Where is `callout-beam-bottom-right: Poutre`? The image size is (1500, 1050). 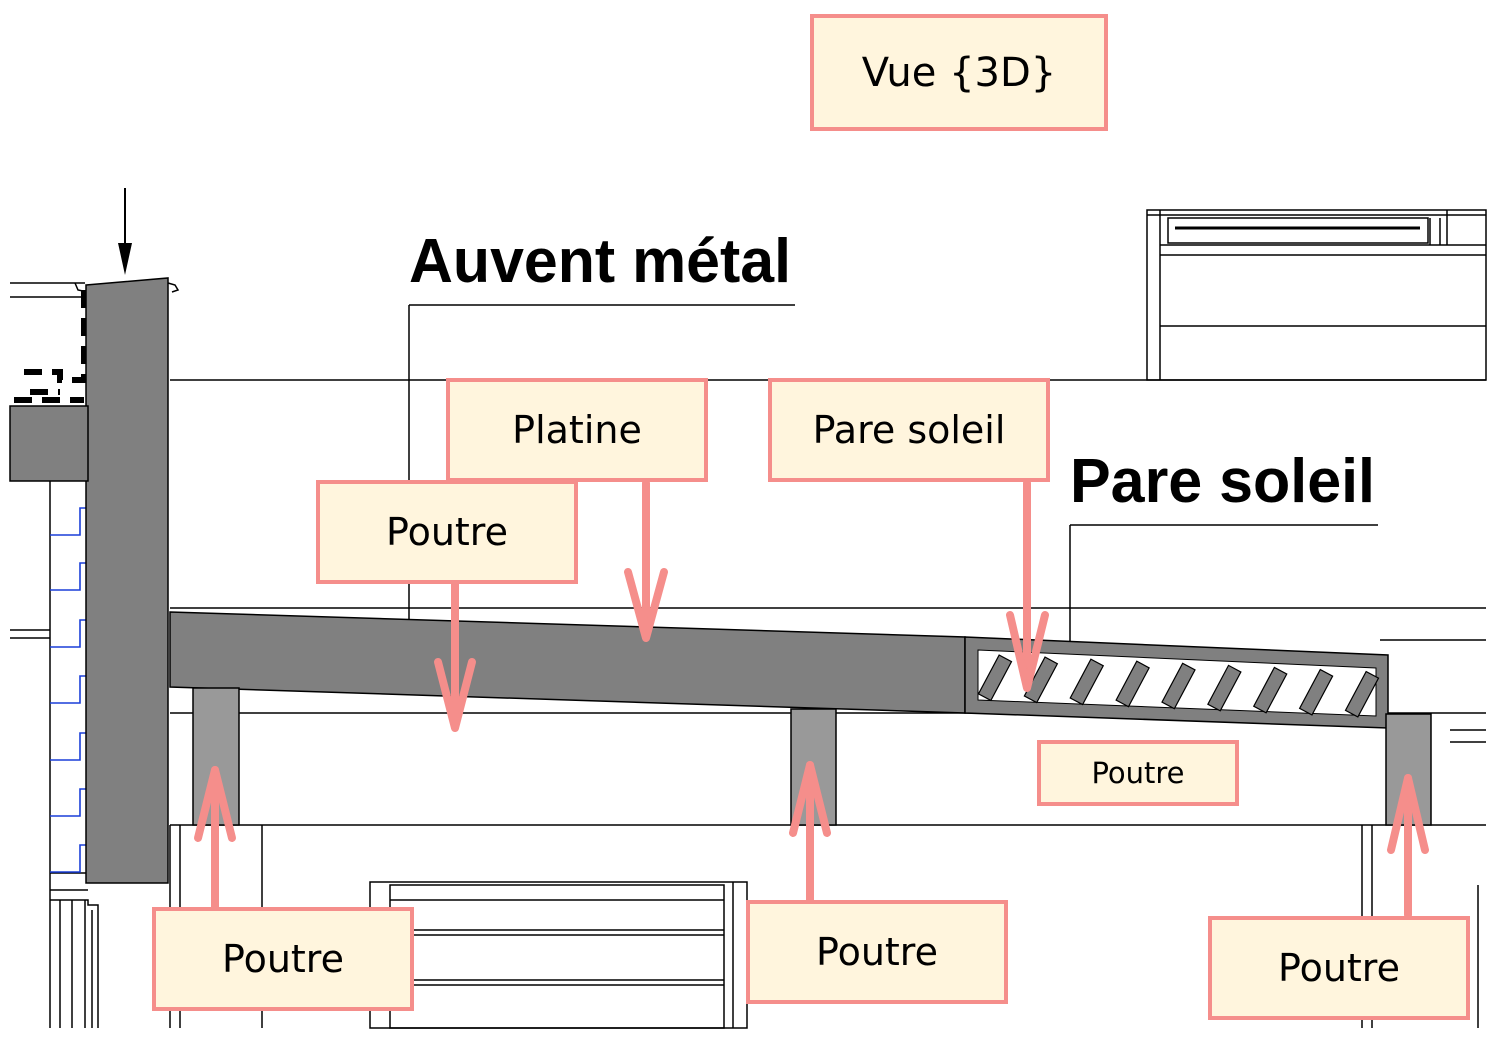 callout-beam-bottom-right: Poutre is located at coordinates (1339, 968).